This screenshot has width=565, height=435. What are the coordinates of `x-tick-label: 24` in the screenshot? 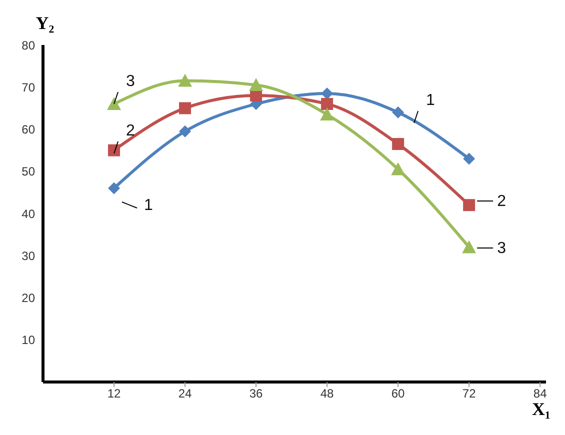 It's located at (185, 393).